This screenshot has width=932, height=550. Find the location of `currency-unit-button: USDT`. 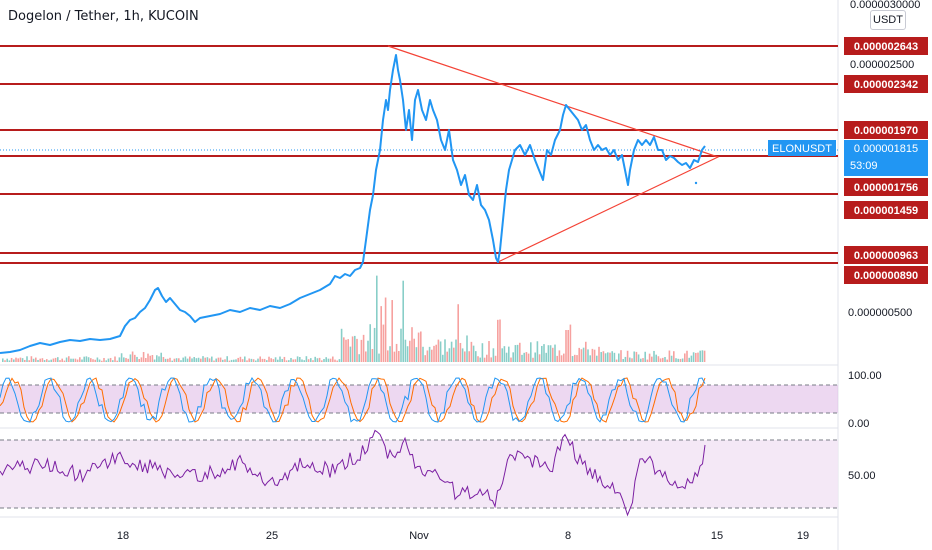

currency-unit-button: USDT is located at coordinates (888, 20).